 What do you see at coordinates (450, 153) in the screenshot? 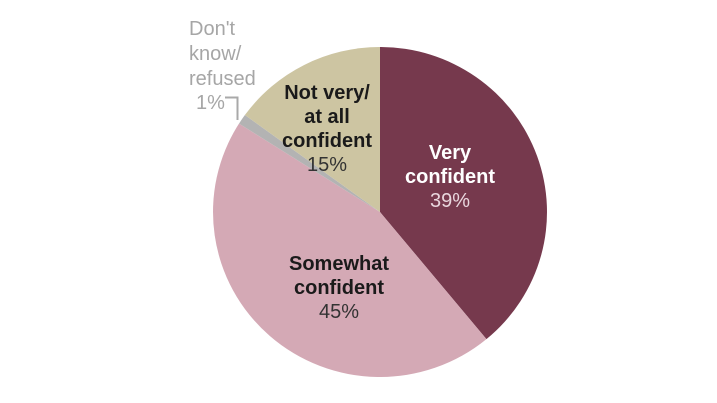
I see `label-line: Very` at bounding box center [450, 153].